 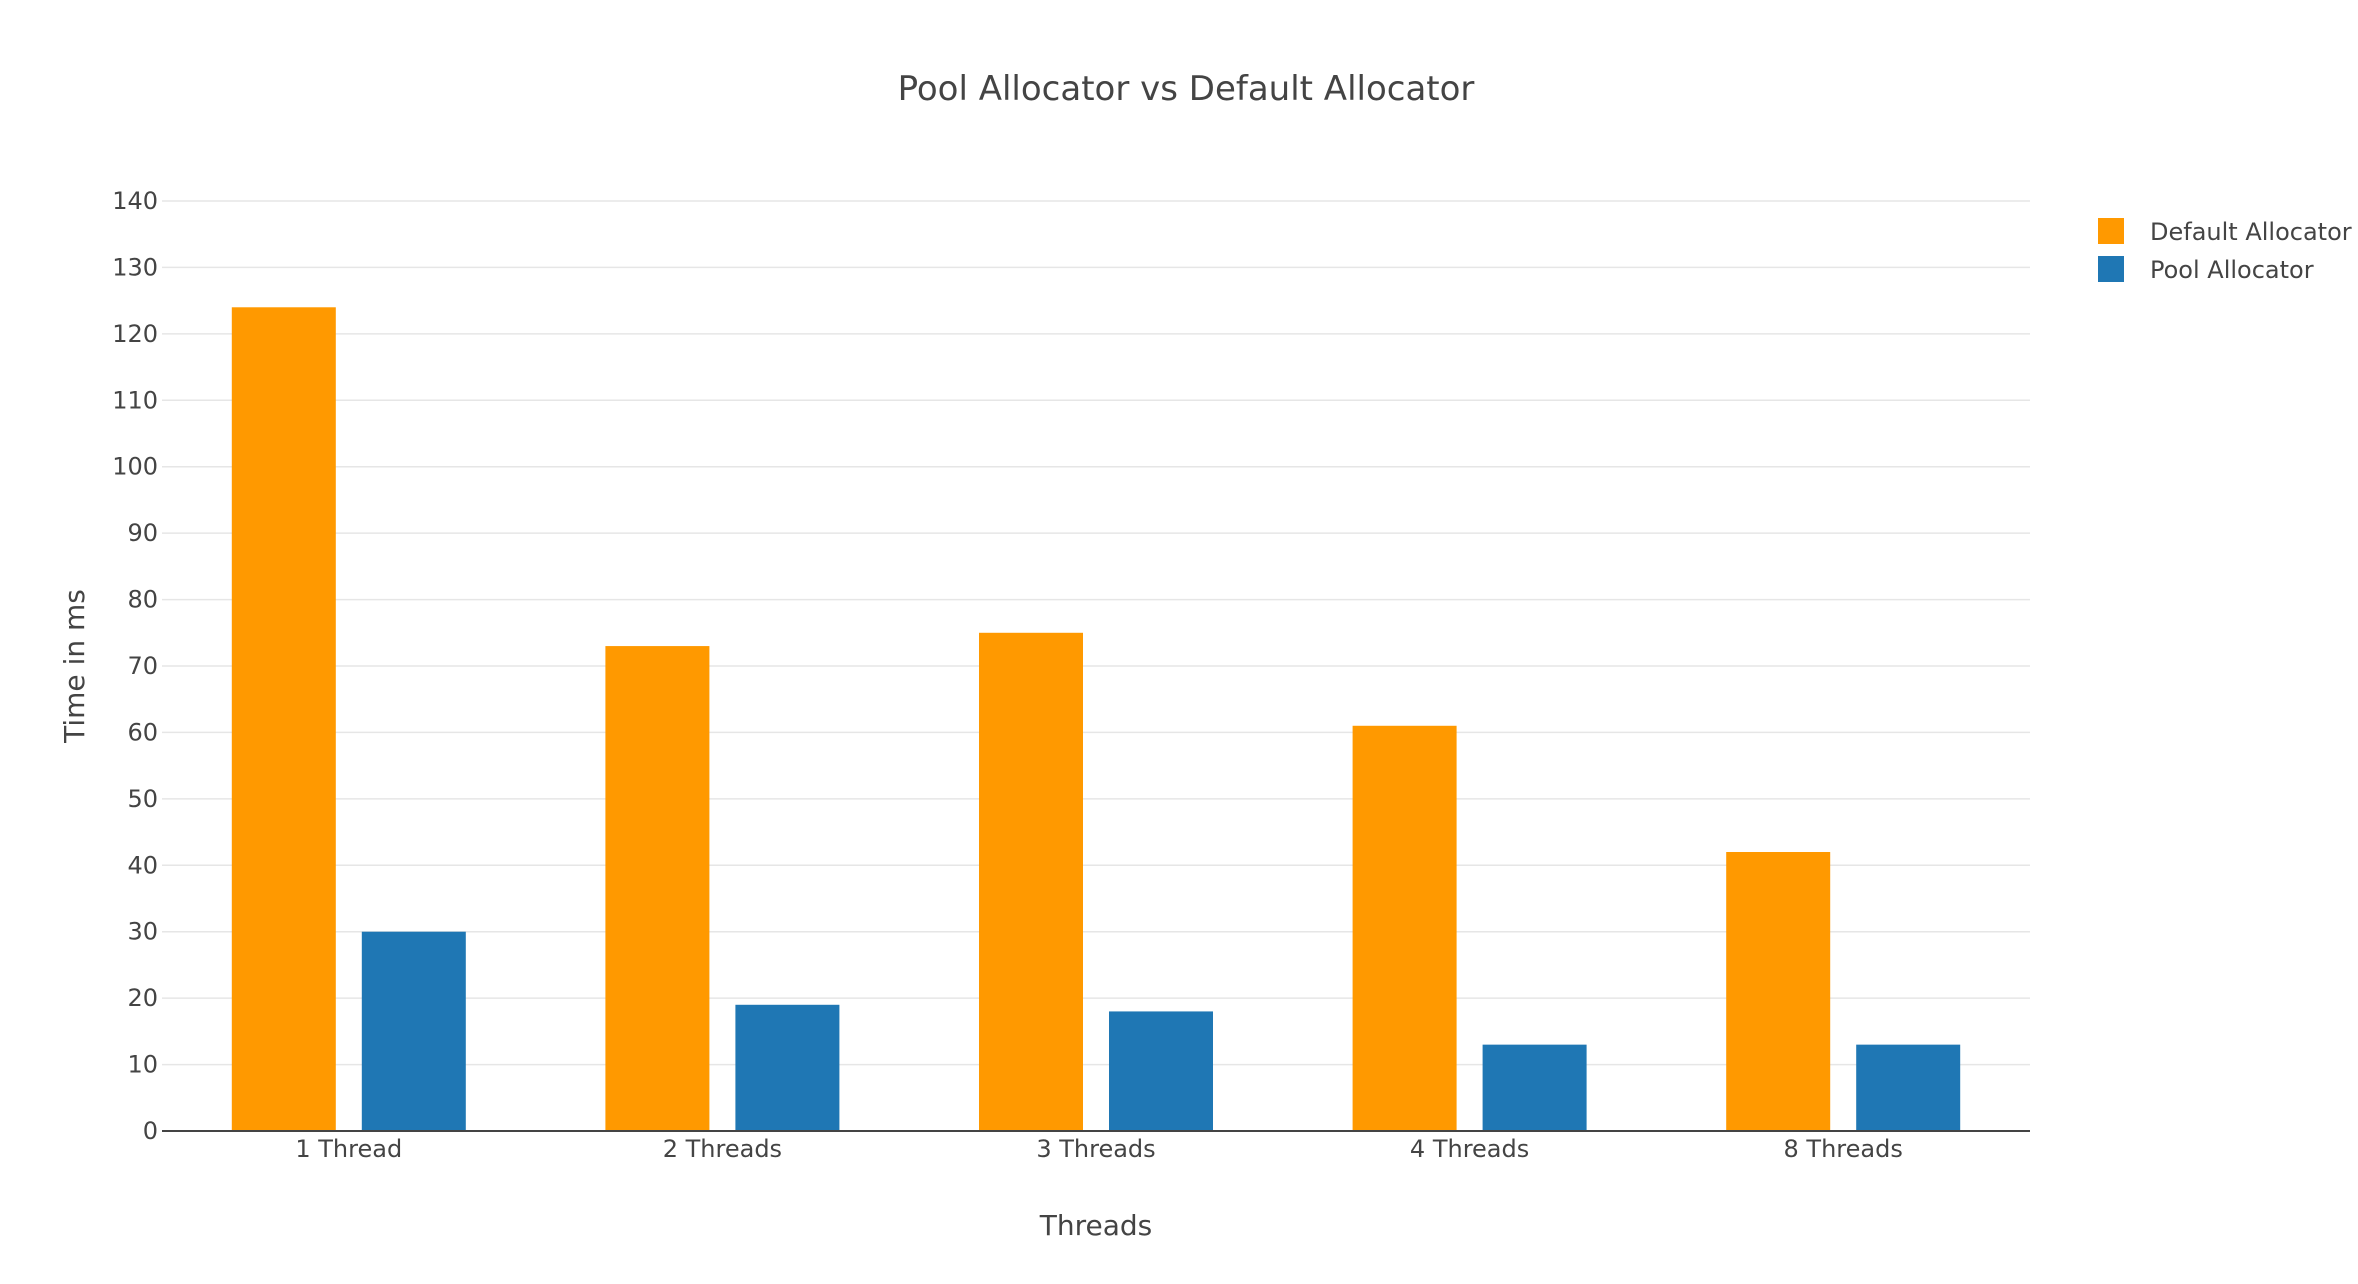 What do you see at coordinates (142, 600) in the screenshot?
I see `y-tick-label: 80` at bounding box center [142, 600].